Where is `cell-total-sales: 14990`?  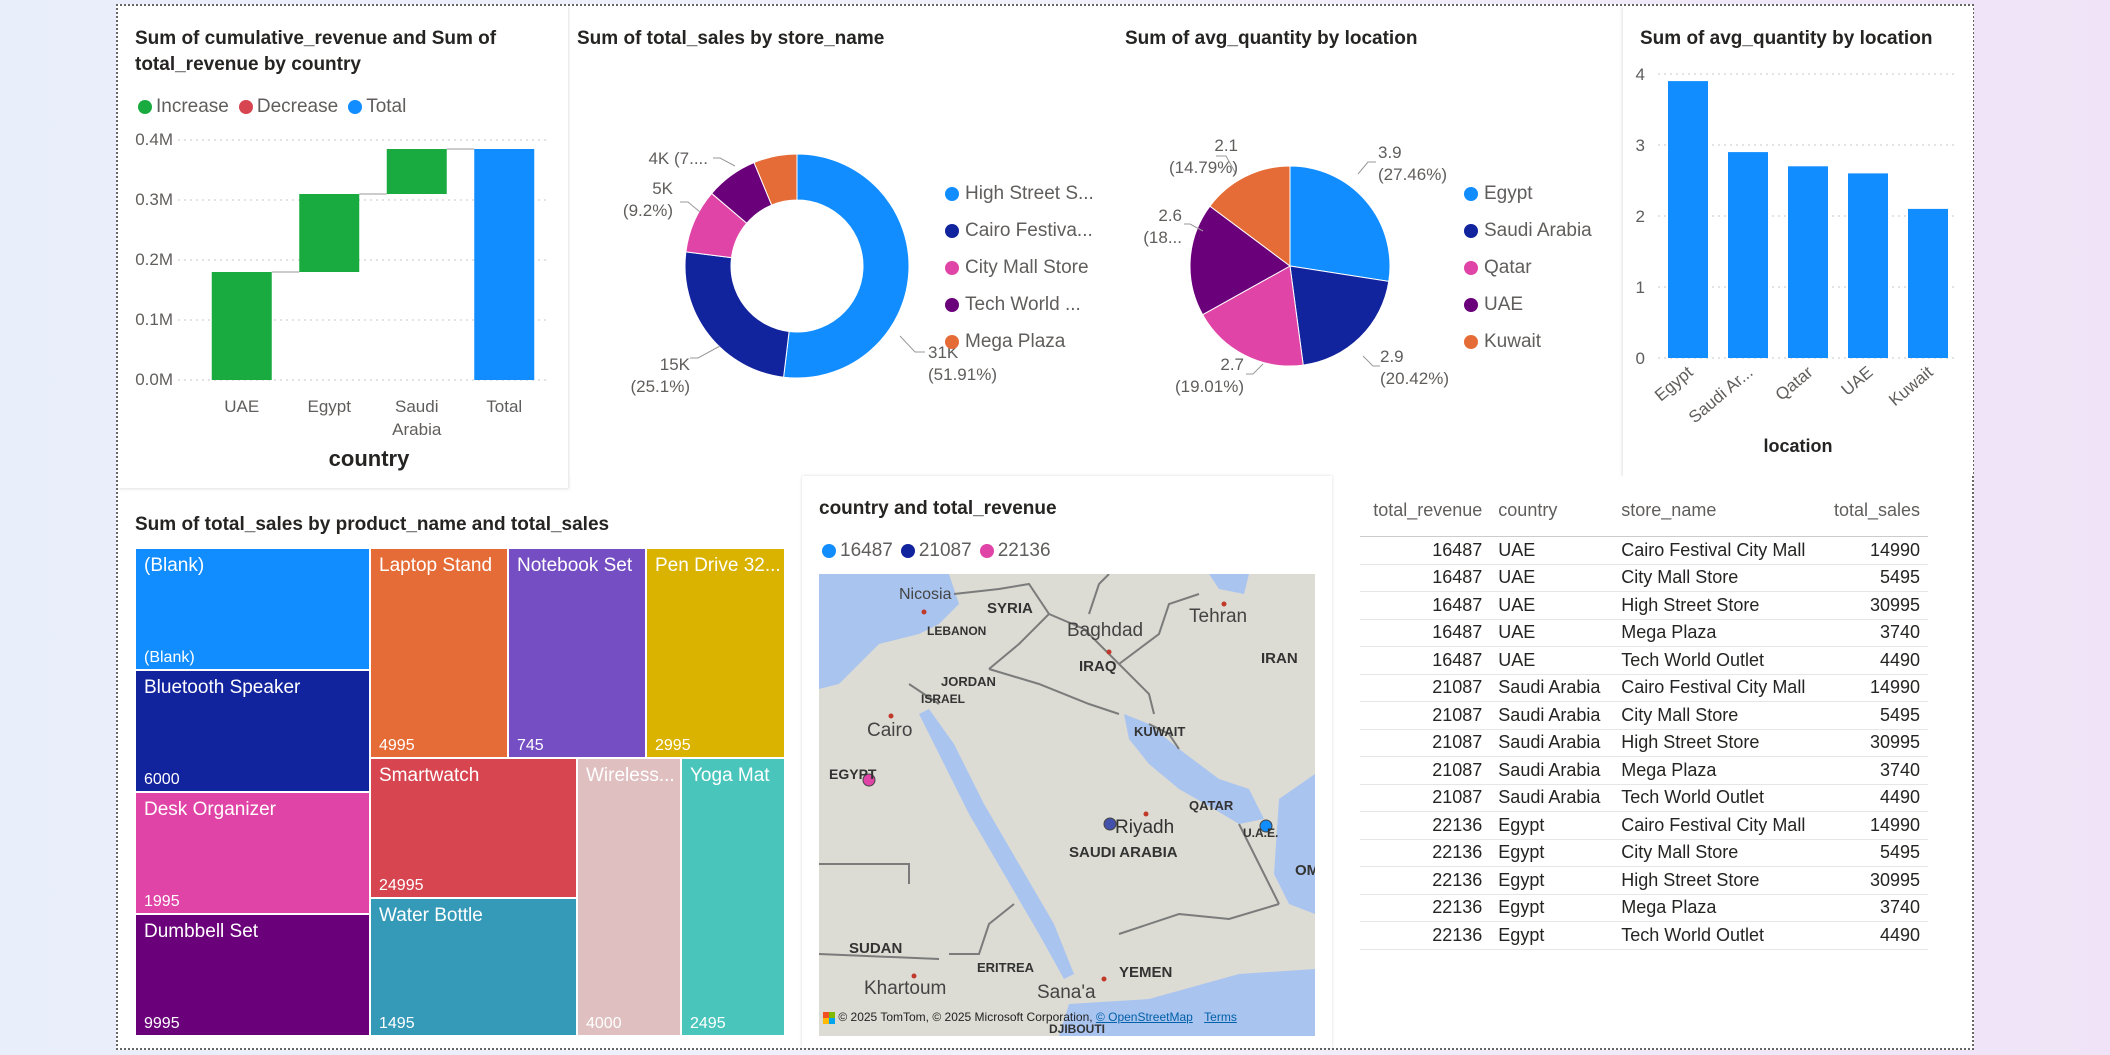 cell-total-sales: 14990 is located at coordinates (1874, 550).